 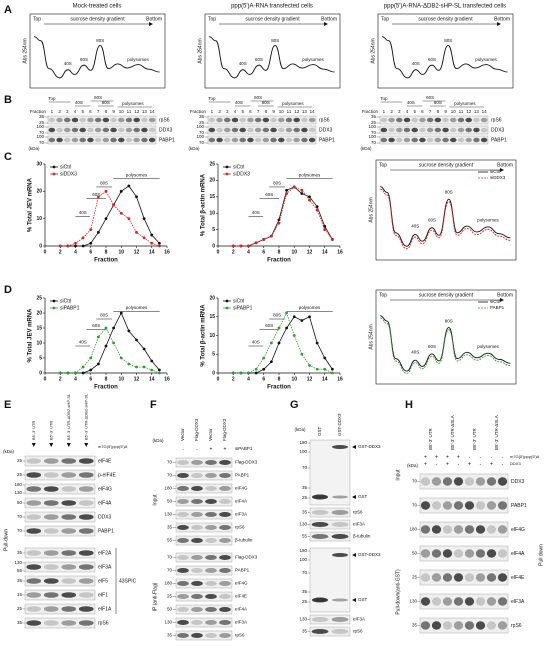 What do you see at coordinates (105, 503) in the screenshot?
I see `band-label: eIF4A` at bounding box center [105, 503].